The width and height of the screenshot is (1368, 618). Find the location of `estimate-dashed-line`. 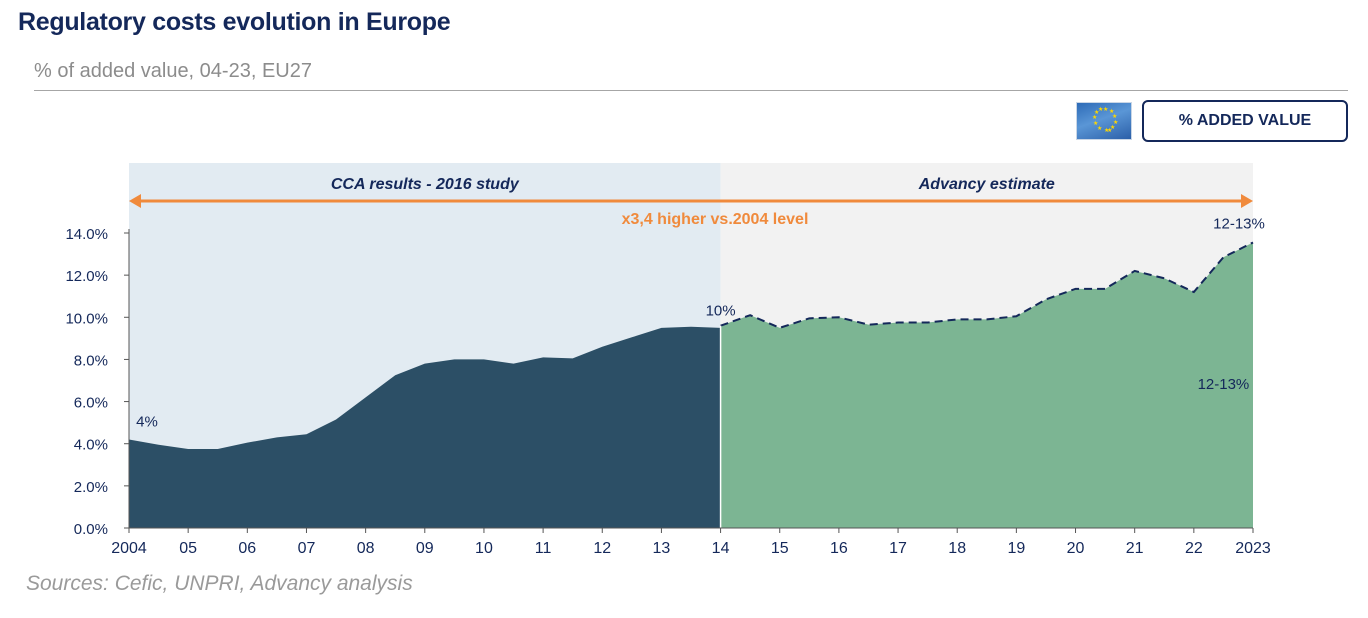

estimate-dashed-line is located at coordinates (987, 285).